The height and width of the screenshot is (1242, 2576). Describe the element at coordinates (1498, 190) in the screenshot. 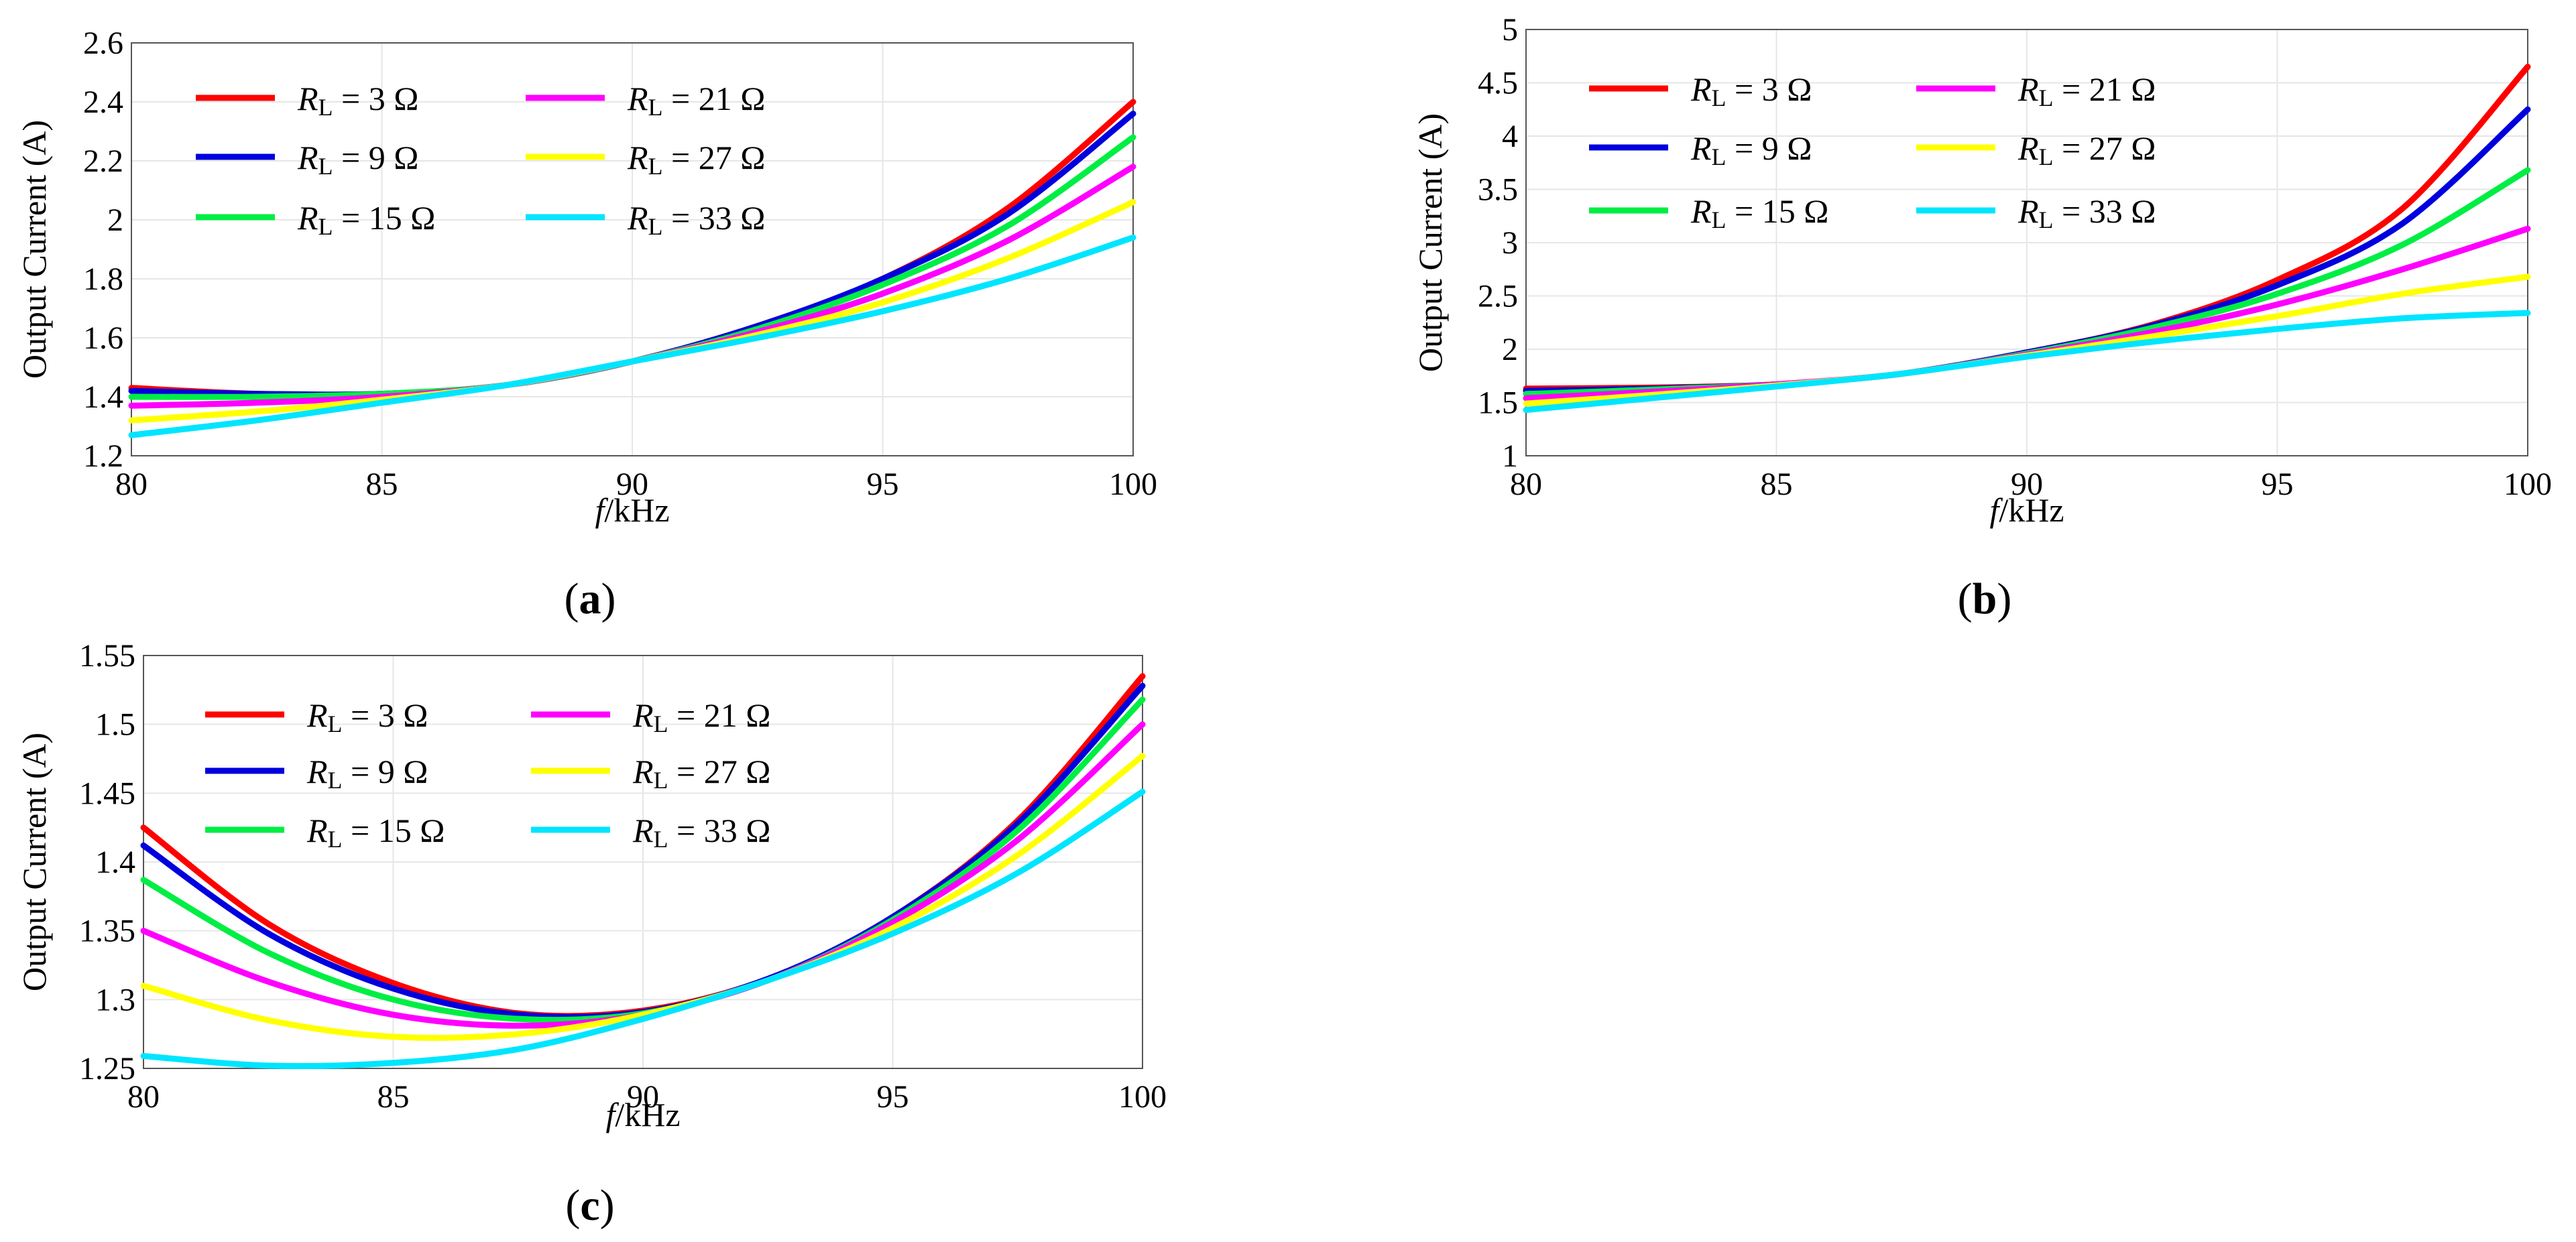

I see `y-tick-label: 3.5` at that location.